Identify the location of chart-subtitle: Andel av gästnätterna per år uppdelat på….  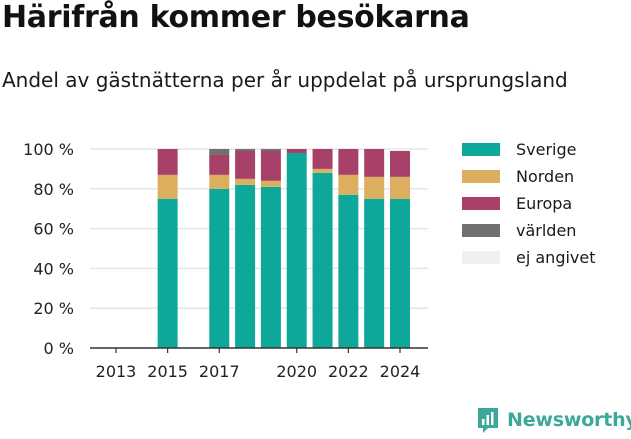
(285, 80).